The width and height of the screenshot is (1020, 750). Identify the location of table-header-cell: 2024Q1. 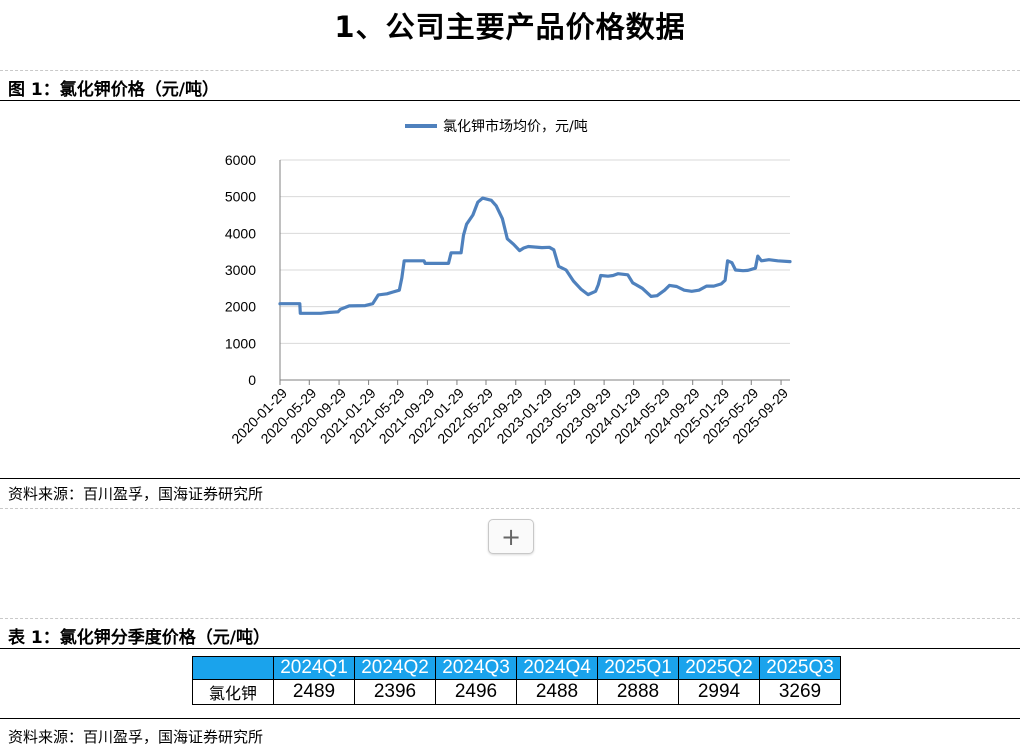
(314, 668).